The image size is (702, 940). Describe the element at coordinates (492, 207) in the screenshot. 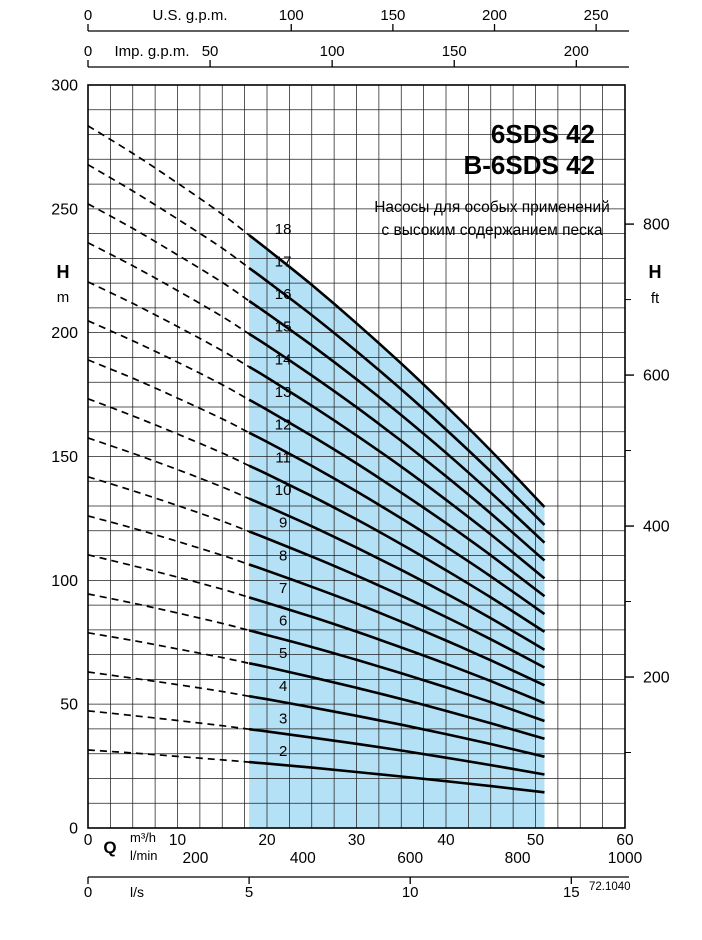

I see `subtitle-line1: Насосы для особых применений` at that location.